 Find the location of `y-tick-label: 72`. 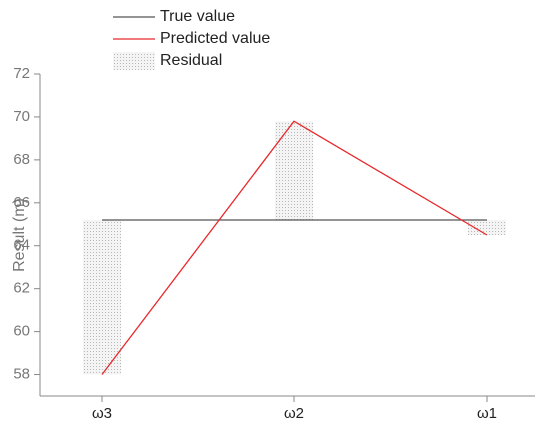

y-tick-label: 72 is located at coordinates (21, 73).